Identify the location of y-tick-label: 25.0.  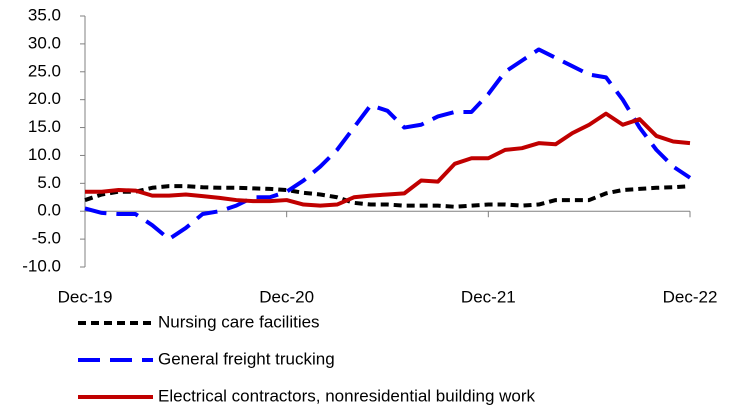
(44, 70).